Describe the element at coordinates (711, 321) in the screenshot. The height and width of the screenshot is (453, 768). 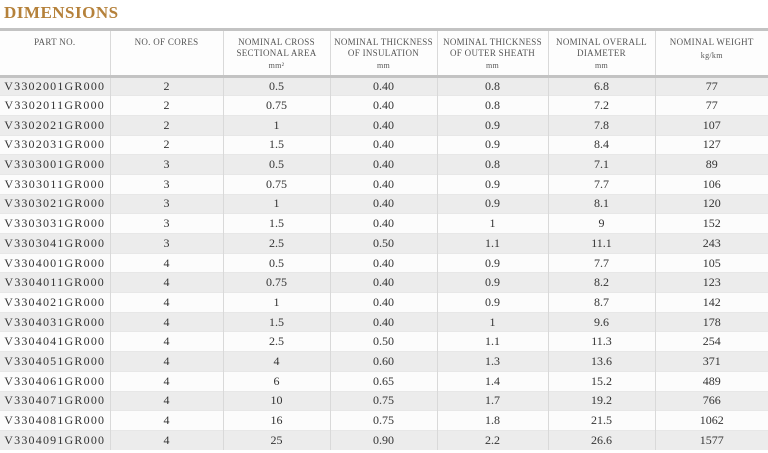
I see `value-cell: 178` at that location.